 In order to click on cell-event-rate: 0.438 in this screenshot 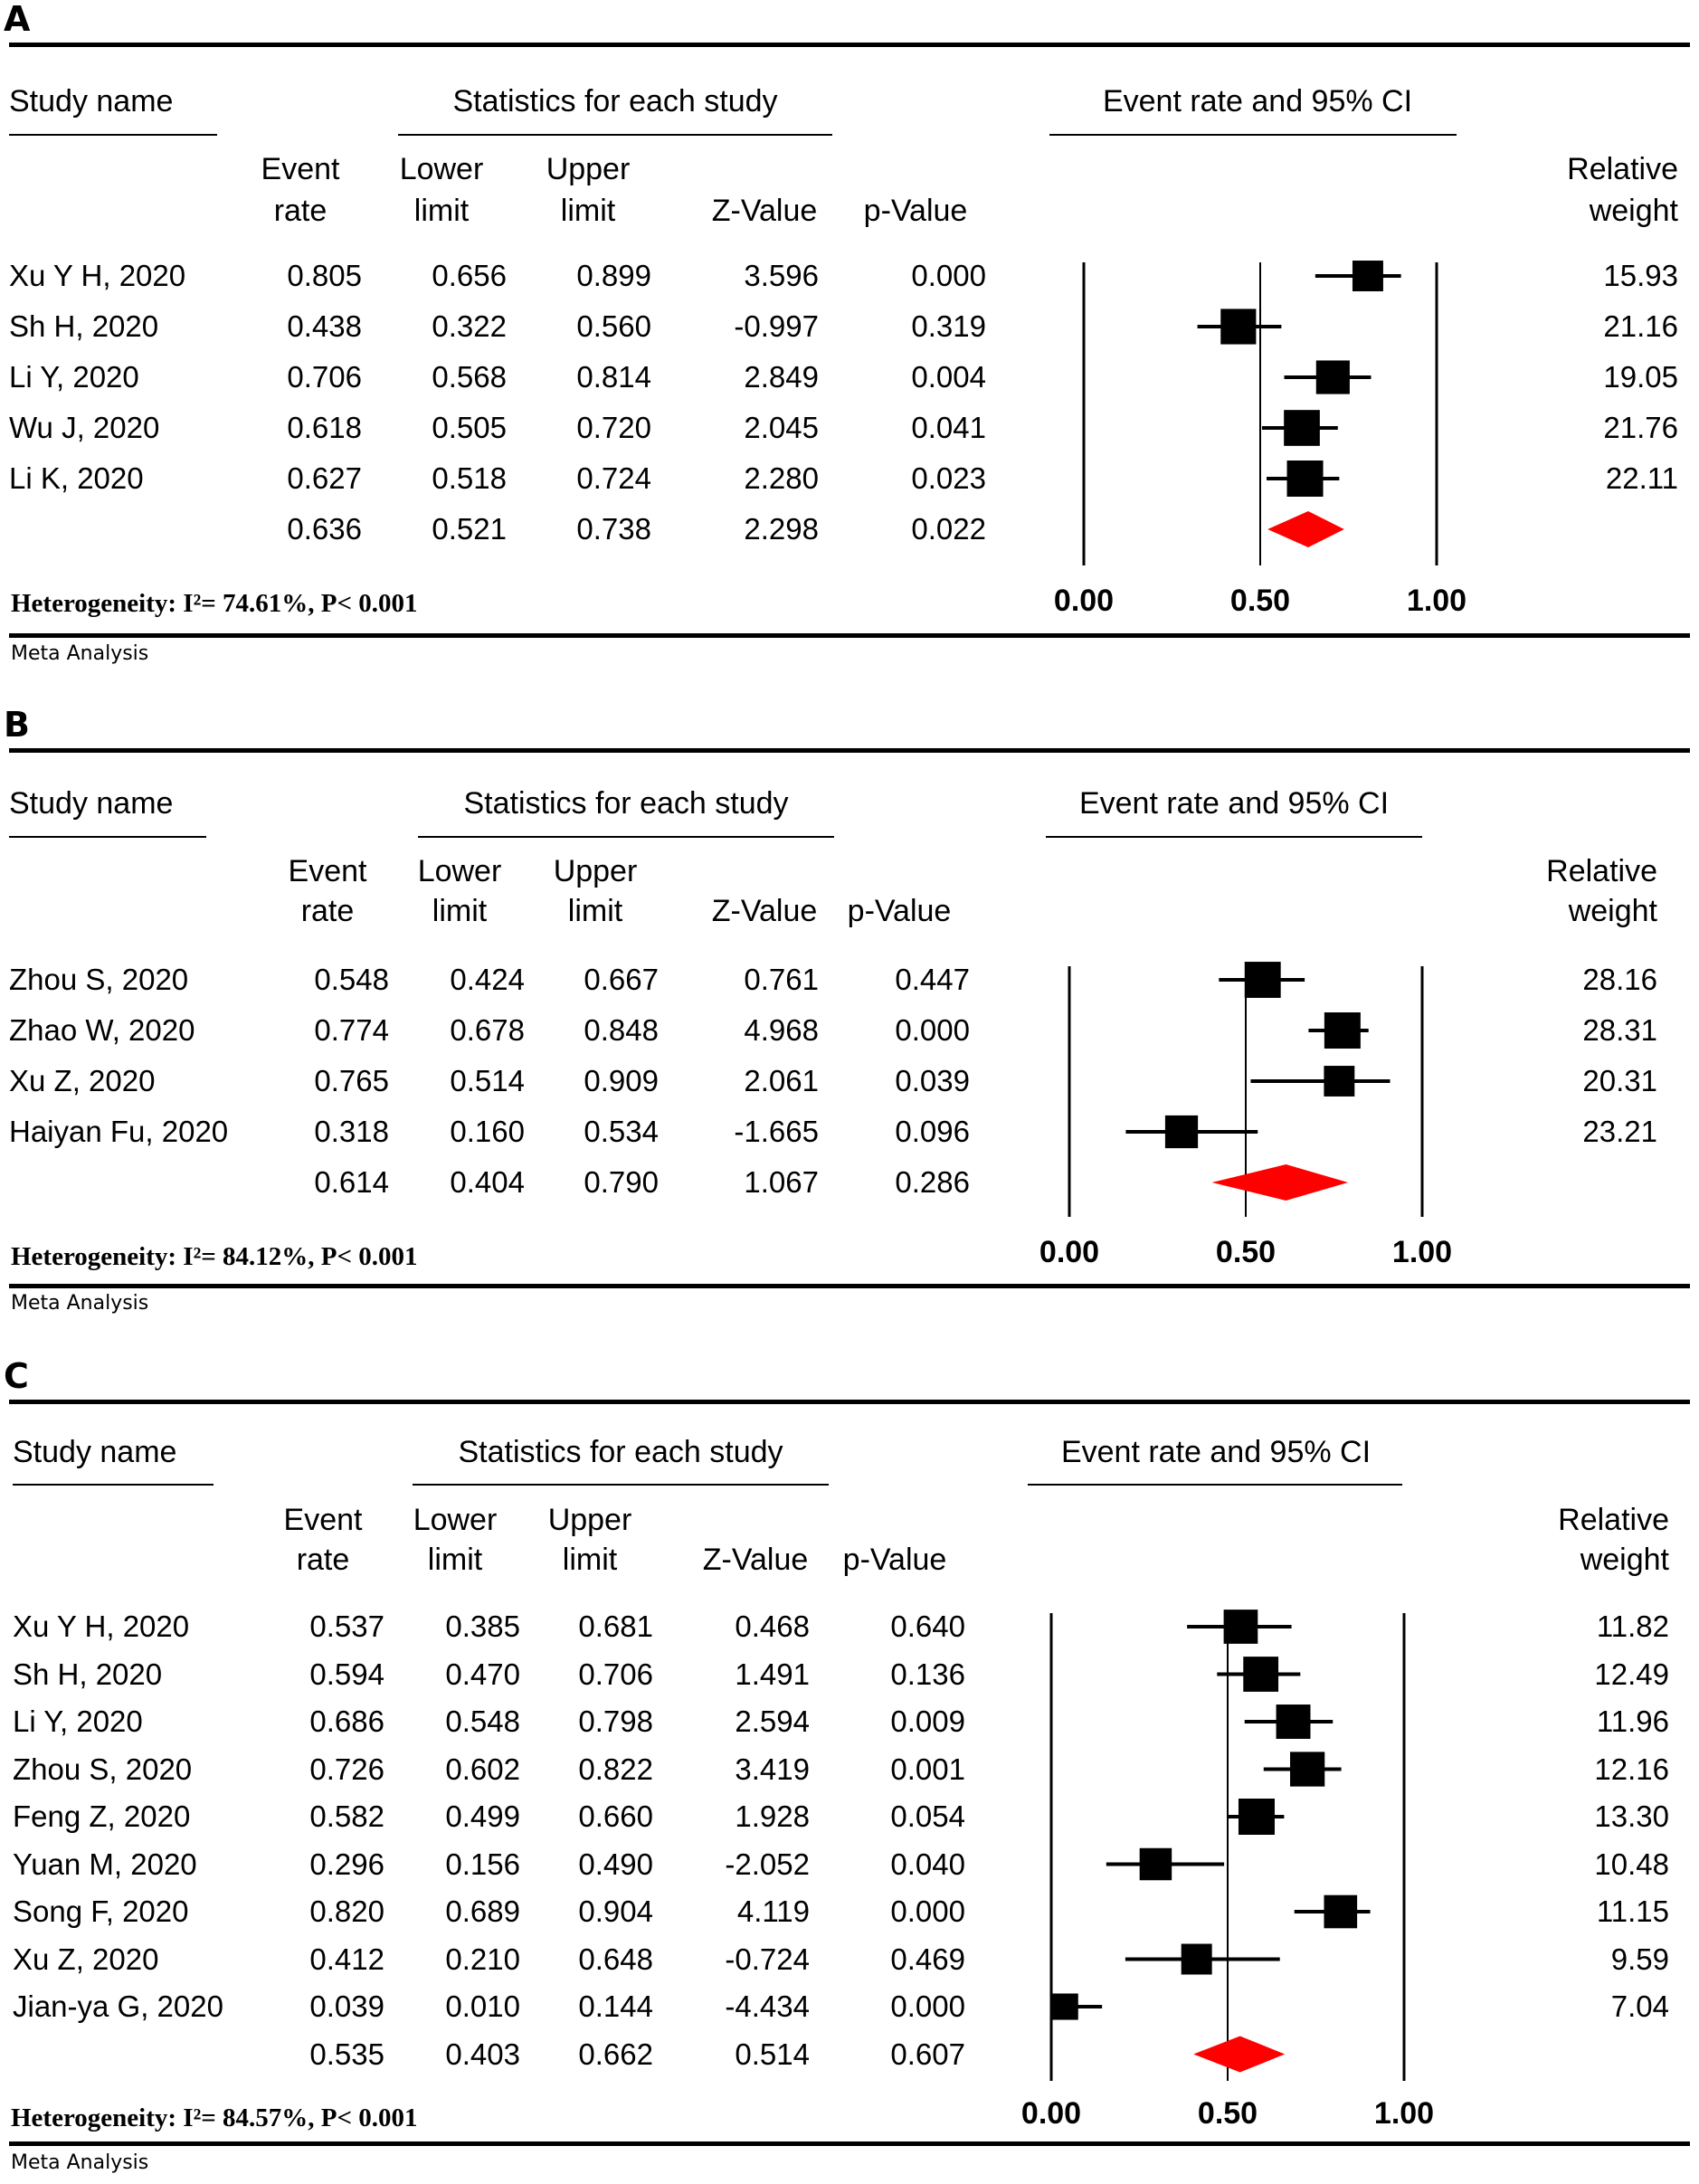, I will do `click(324, 326)`.